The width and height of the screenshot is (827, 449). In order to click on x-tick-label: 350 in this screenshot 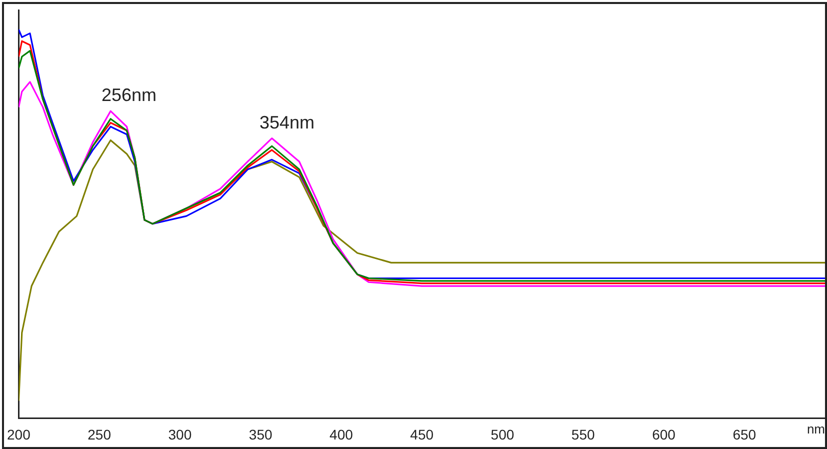, I will do `click(260, 434)`.